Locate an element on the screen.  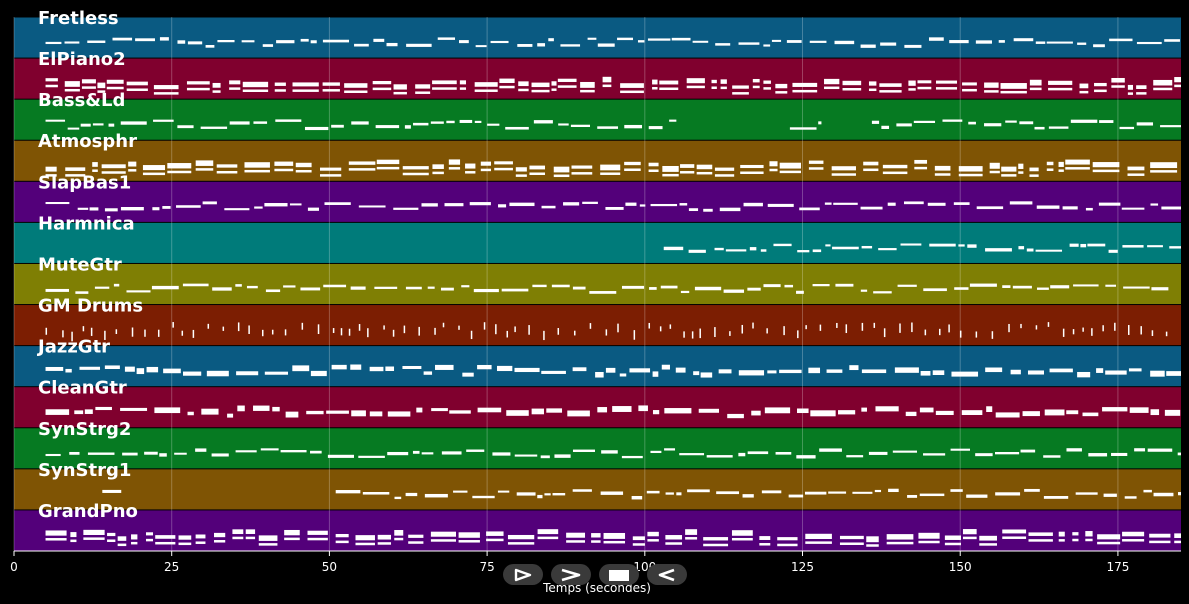
track-label: Bass&Ld is located at coordinates (81, 100).